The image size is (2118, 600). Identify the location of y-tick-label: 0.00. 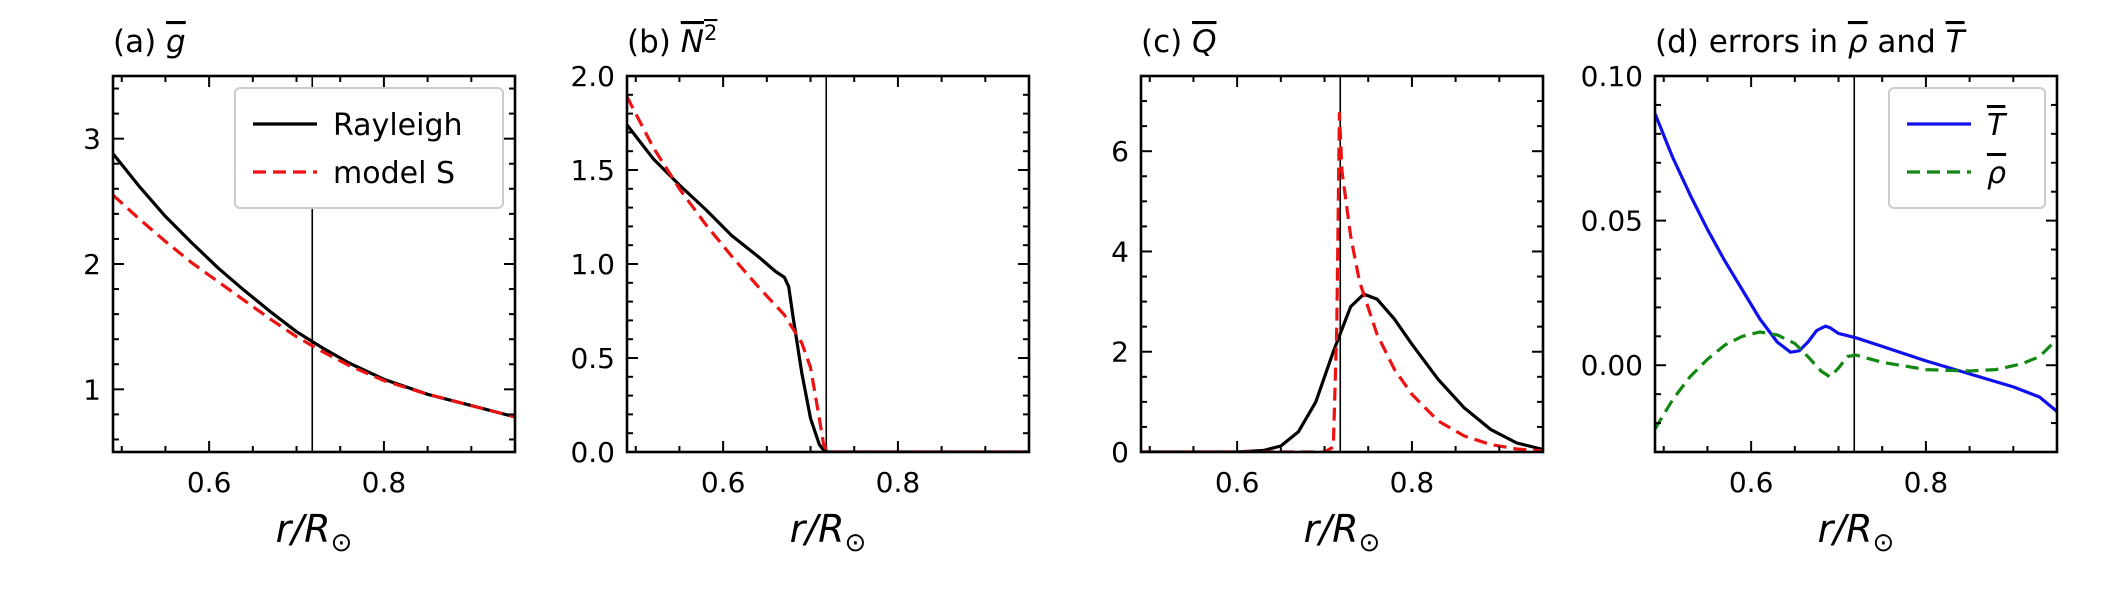
(1612, 365).